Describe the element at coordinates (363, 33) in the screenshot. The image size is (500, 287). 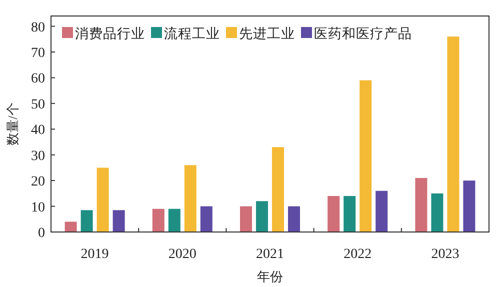
I see `legend-label: 医药和医疗产品` at that location.